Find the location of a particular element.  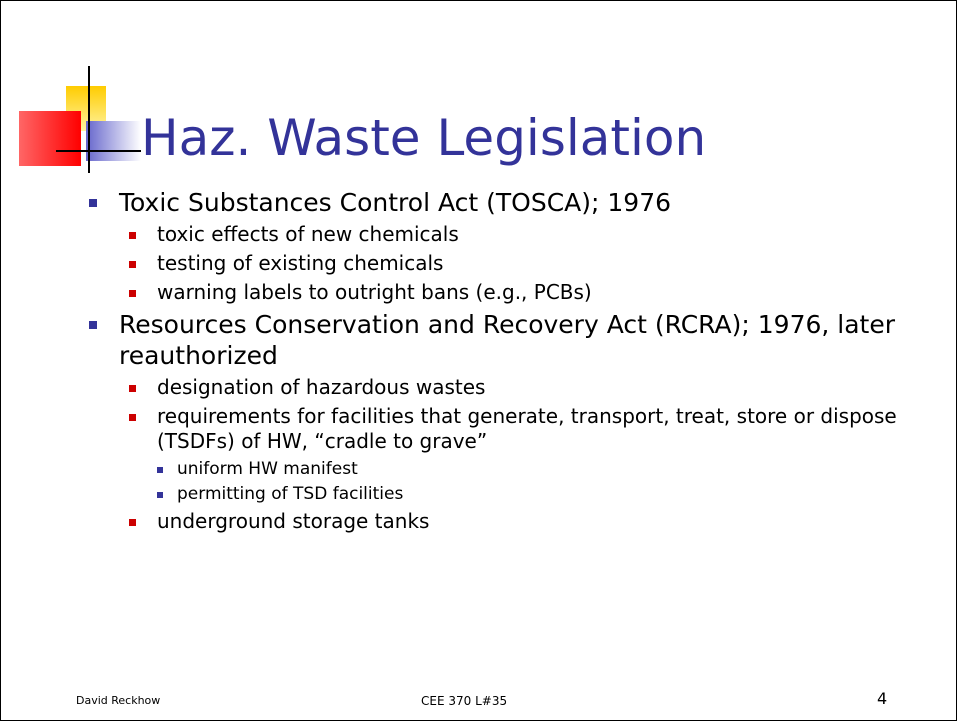

slide-title: Haz. Waste Legislation is located at coordinates (424, 138).